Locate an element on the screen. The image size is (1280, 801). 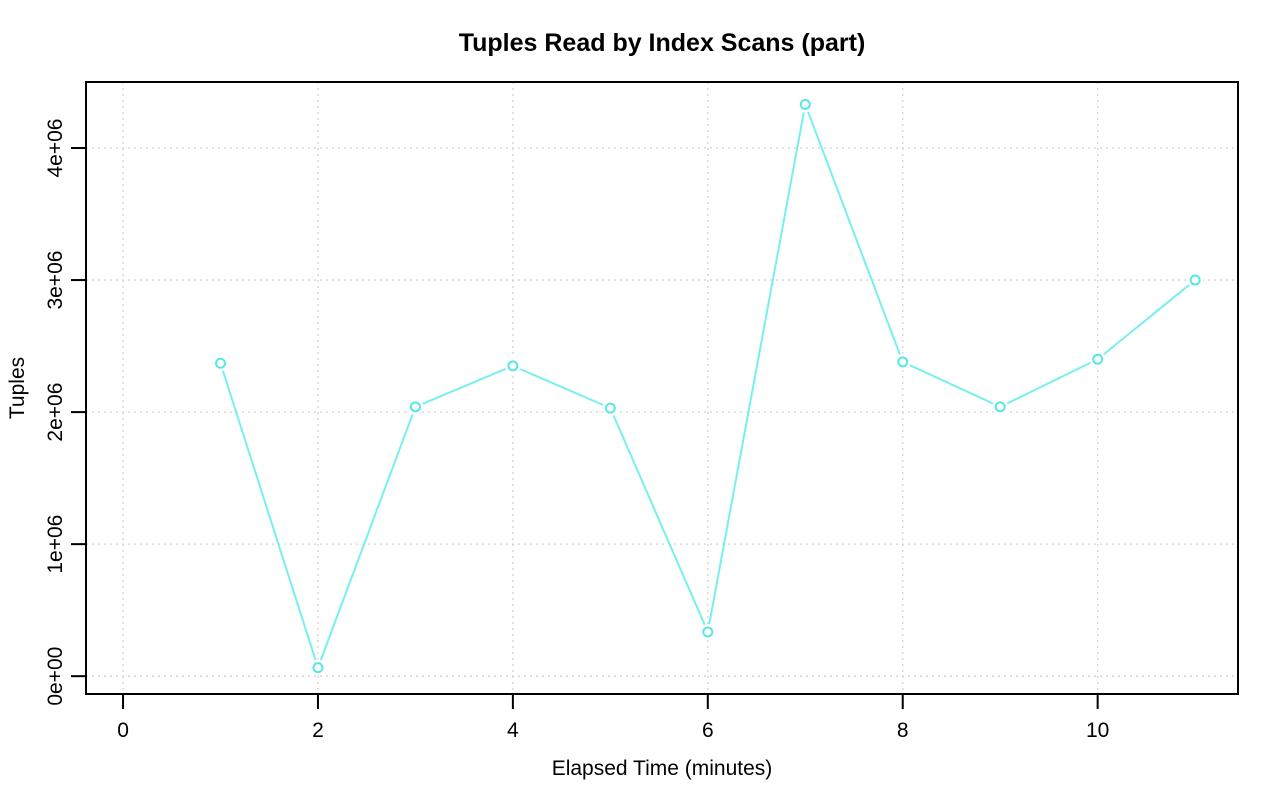
y-tick-label: 4e+06 is located at coordinates (55, 148).